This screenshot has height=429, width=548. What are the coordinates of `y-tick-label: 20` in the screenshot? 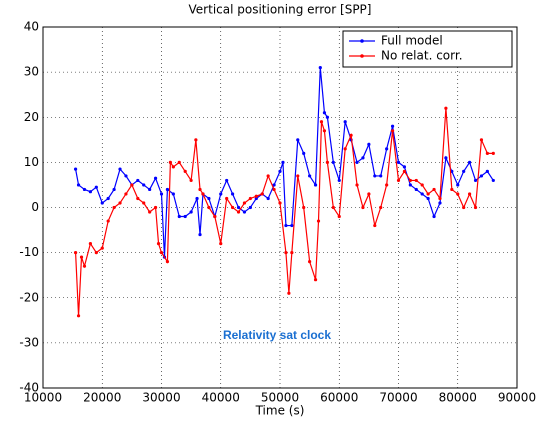 It's located at (31, 117).